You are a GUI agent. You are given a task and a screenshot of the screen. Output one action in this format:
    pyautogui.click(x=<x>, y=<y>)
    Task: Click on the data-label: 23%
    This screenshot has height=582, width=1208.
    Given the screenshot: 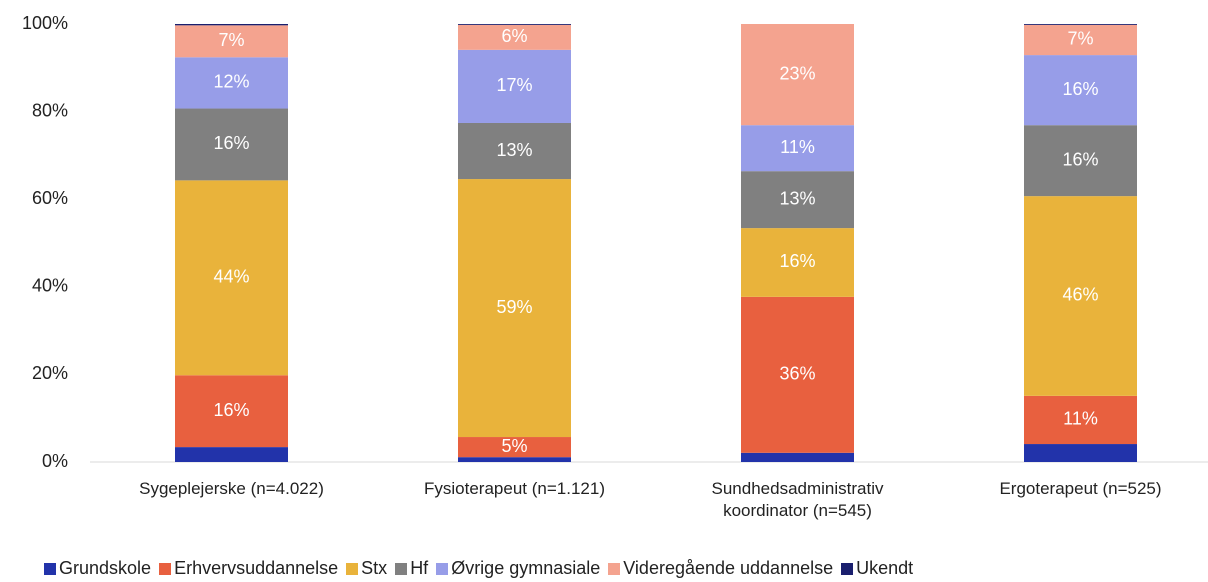 What is the action you would take?
    pyautogui.click(x=797, y=73)
    